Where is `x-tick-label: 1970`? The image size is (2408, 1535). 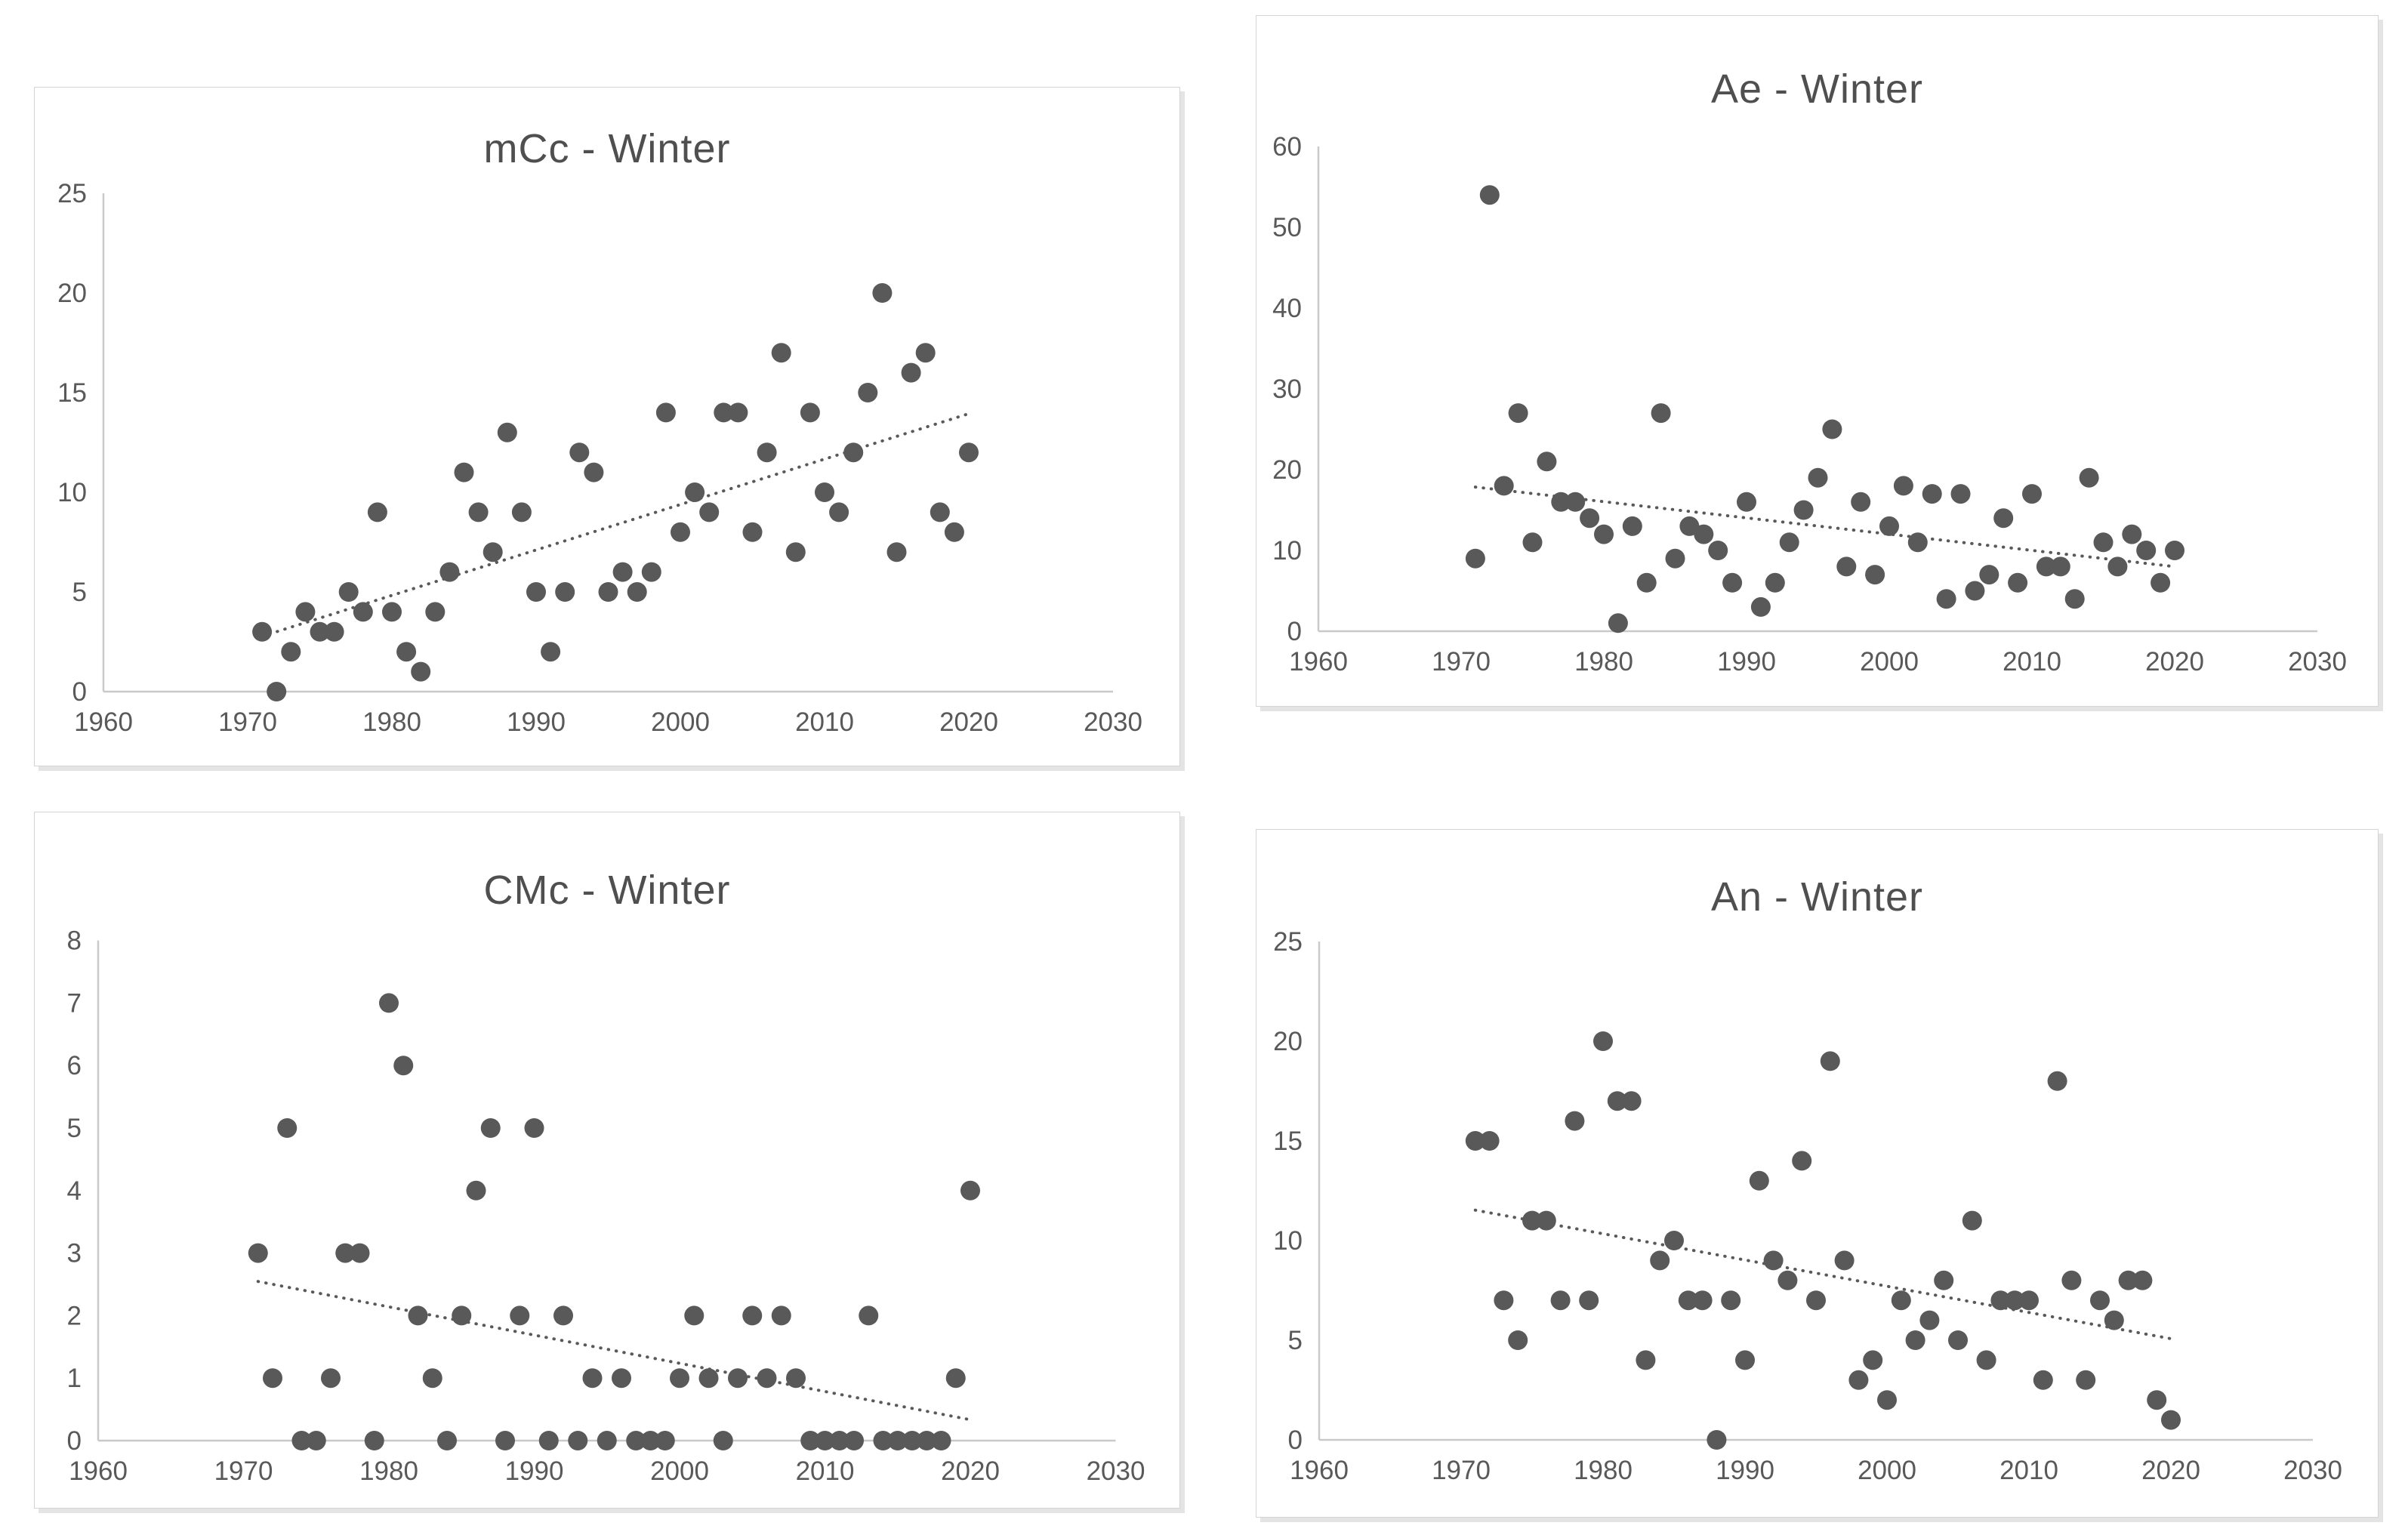
x-tick-label: 1970 is located at coordinates (247, 722).